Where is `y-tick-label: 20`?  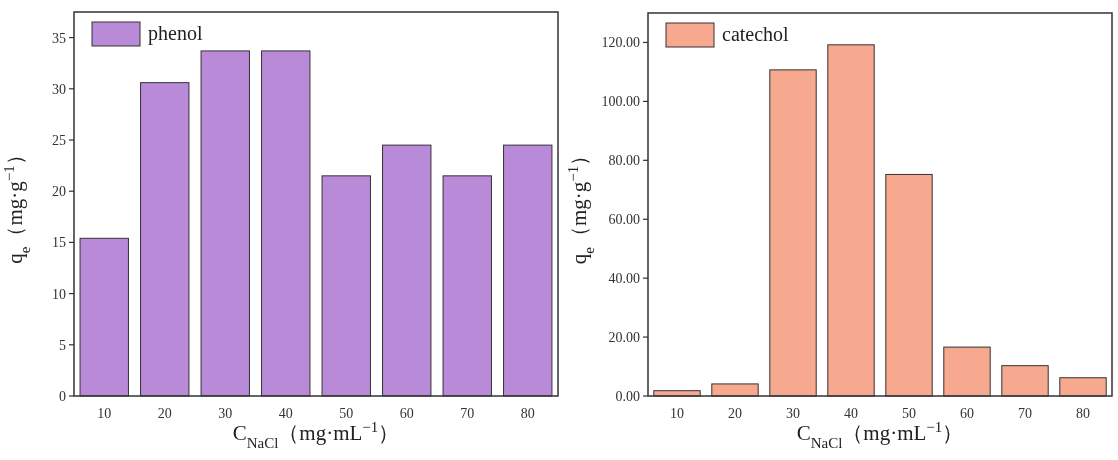 y-tick-label: 20 is located at coordinates (59, 192).